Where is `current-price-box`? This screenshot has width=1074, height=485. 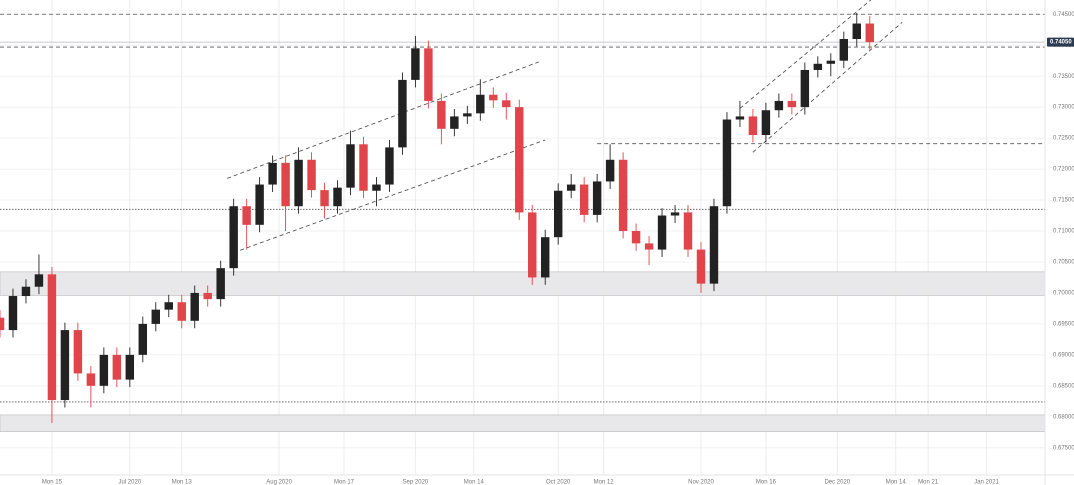 current-price-box is located at coordinates (1060, 42).